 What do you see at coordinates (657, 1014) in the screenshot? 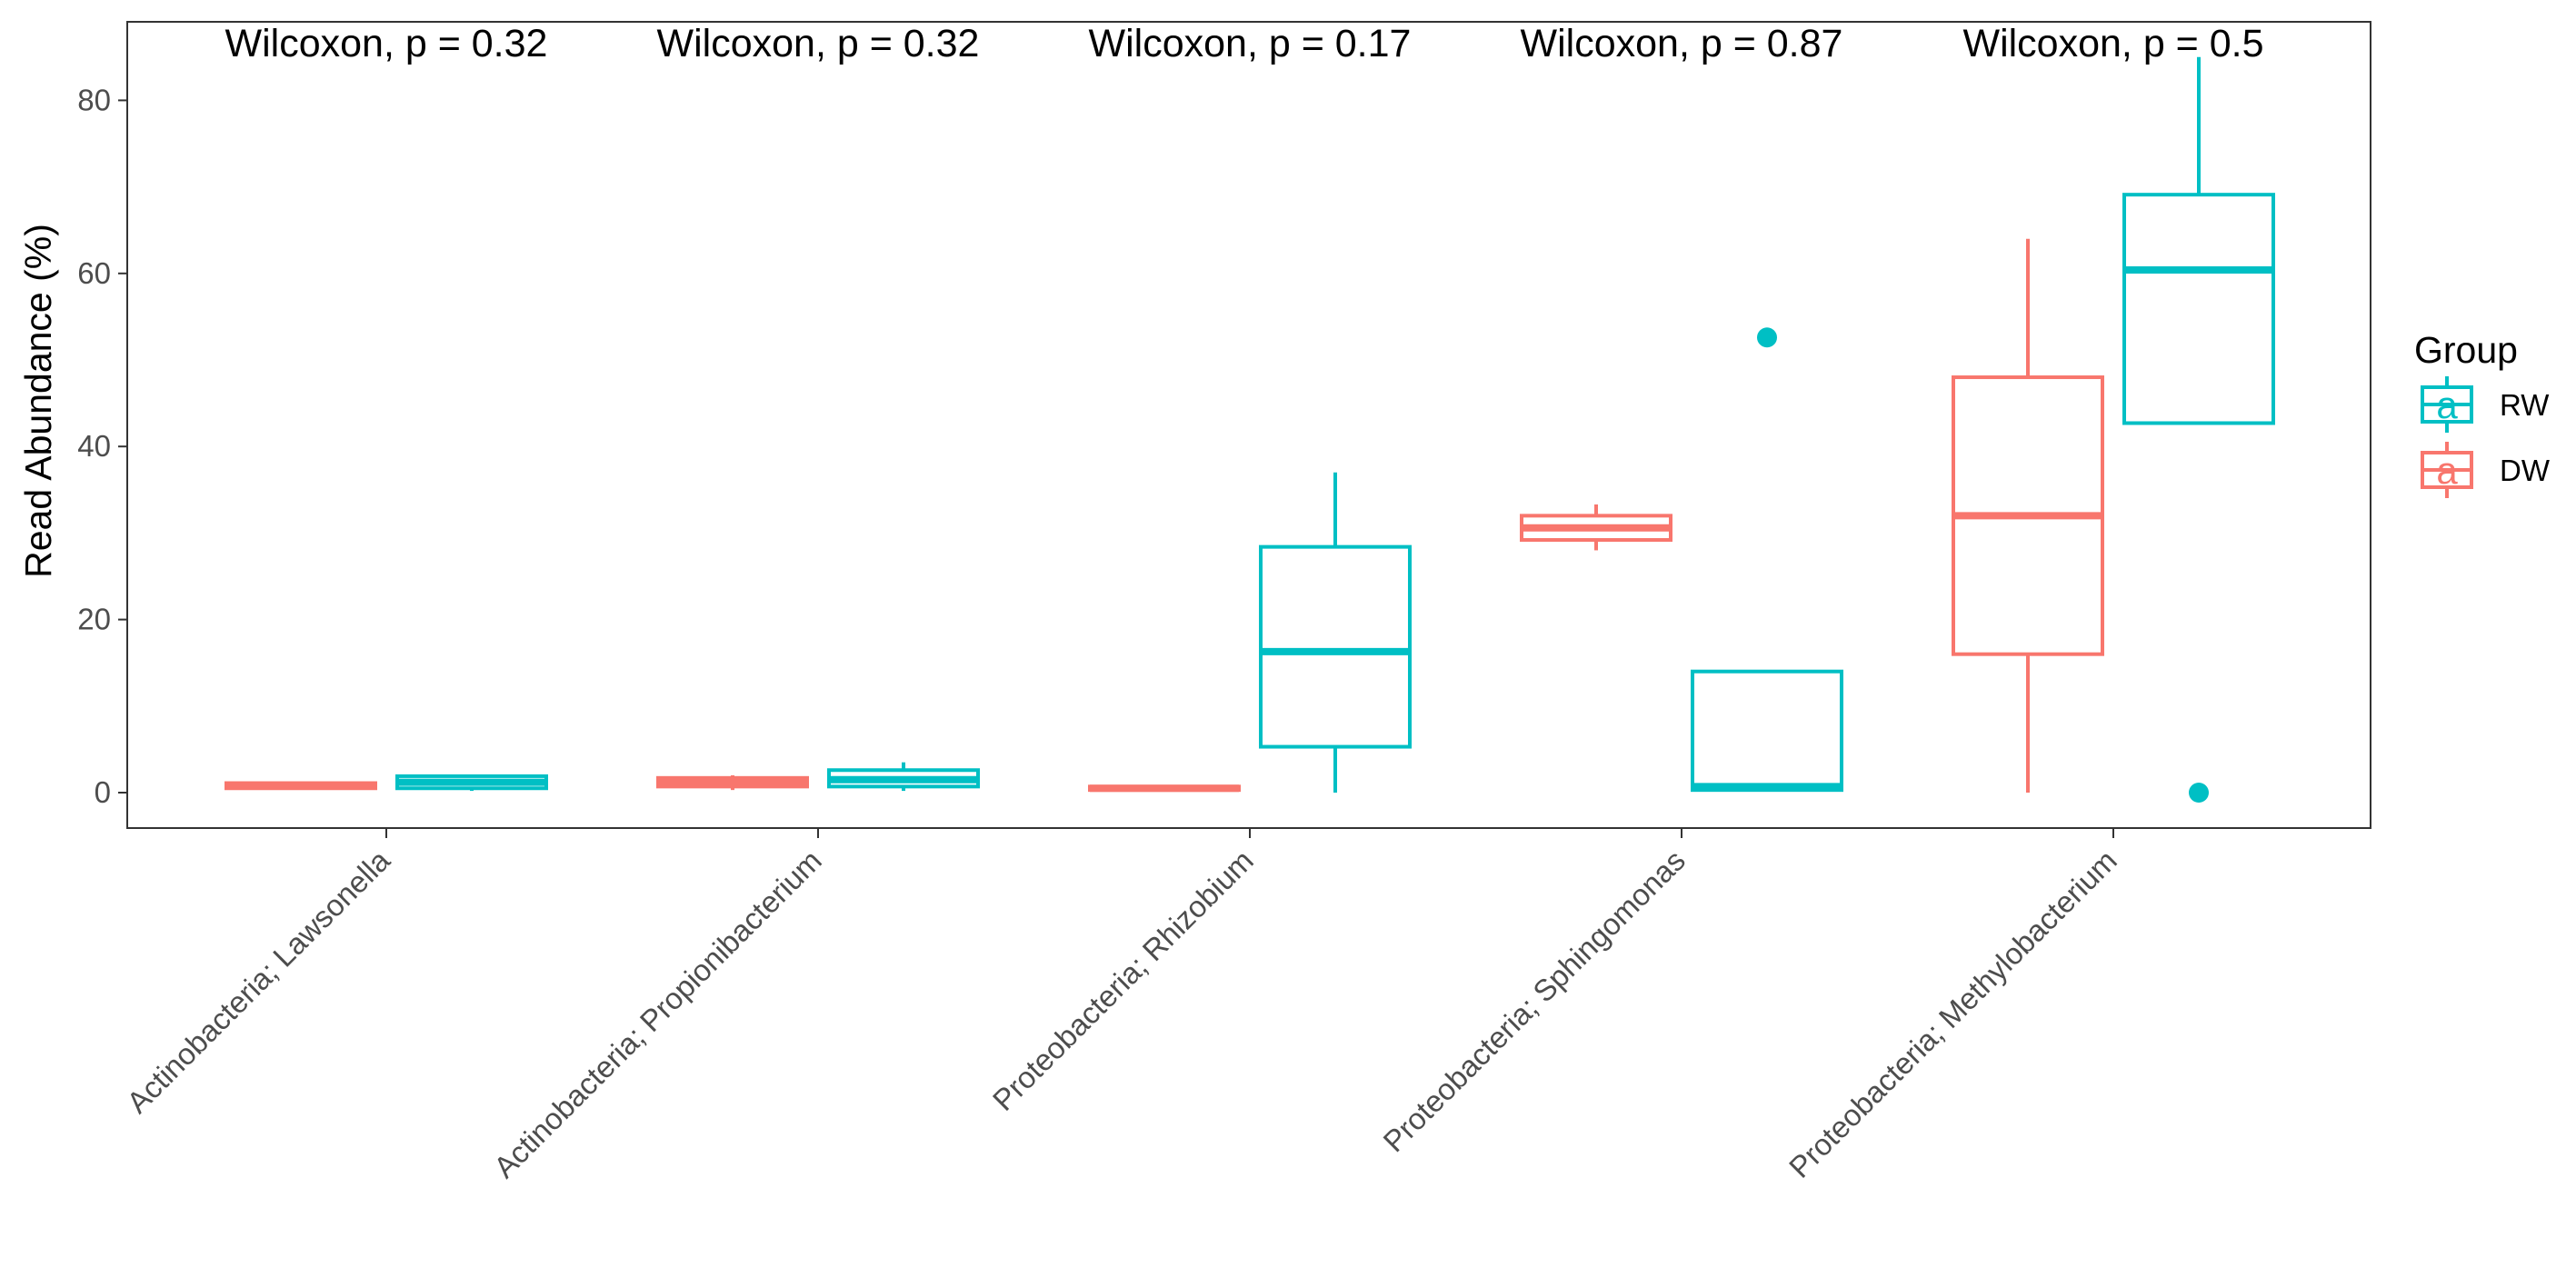
I see `x-tick-label: Actinobacteria; Propionibacterium` at bounding box center [657, 1014].